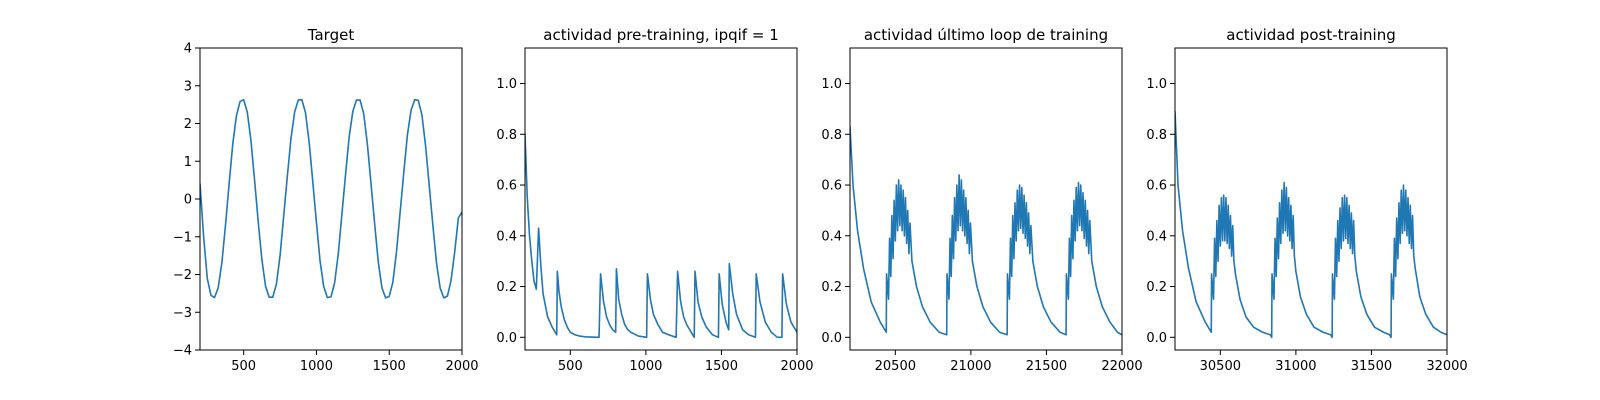 This screenshot has width=1600, height=400. Describe the element at coordinates (188, 124) in the screenshot. I see `y-tick-label: 2` at that location.